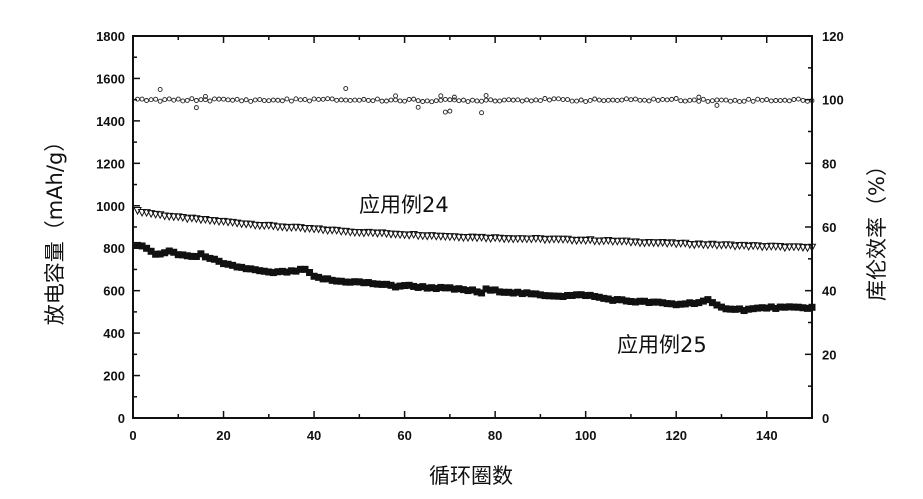  Describe the element at coordinates (767, 435) in the screenshot. I see `x-tick-label: 140` at that location.